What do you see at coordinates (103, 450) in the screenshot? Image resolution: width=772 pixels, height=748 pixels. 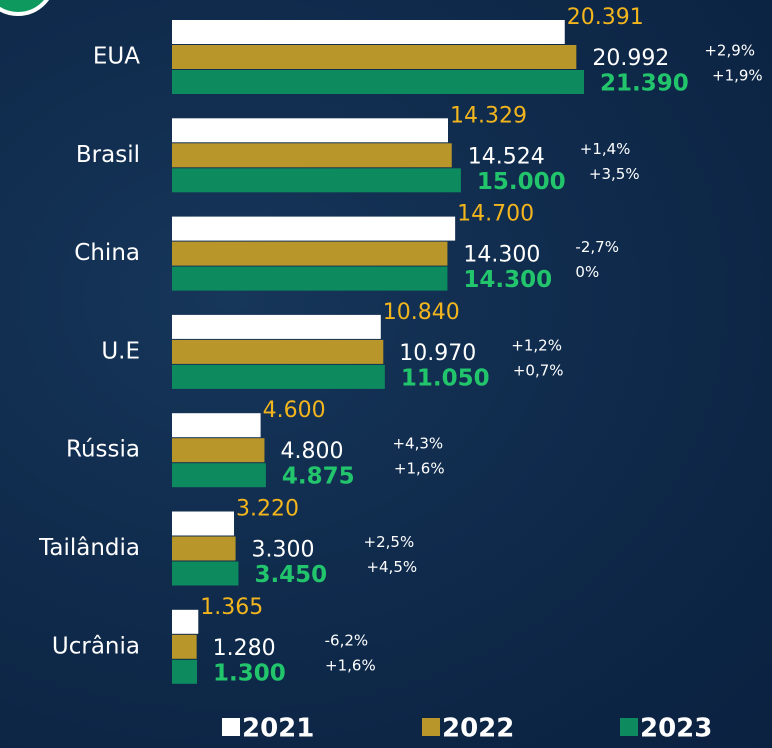 I see `category-label: Rússia` at bounding box center [103, 450].